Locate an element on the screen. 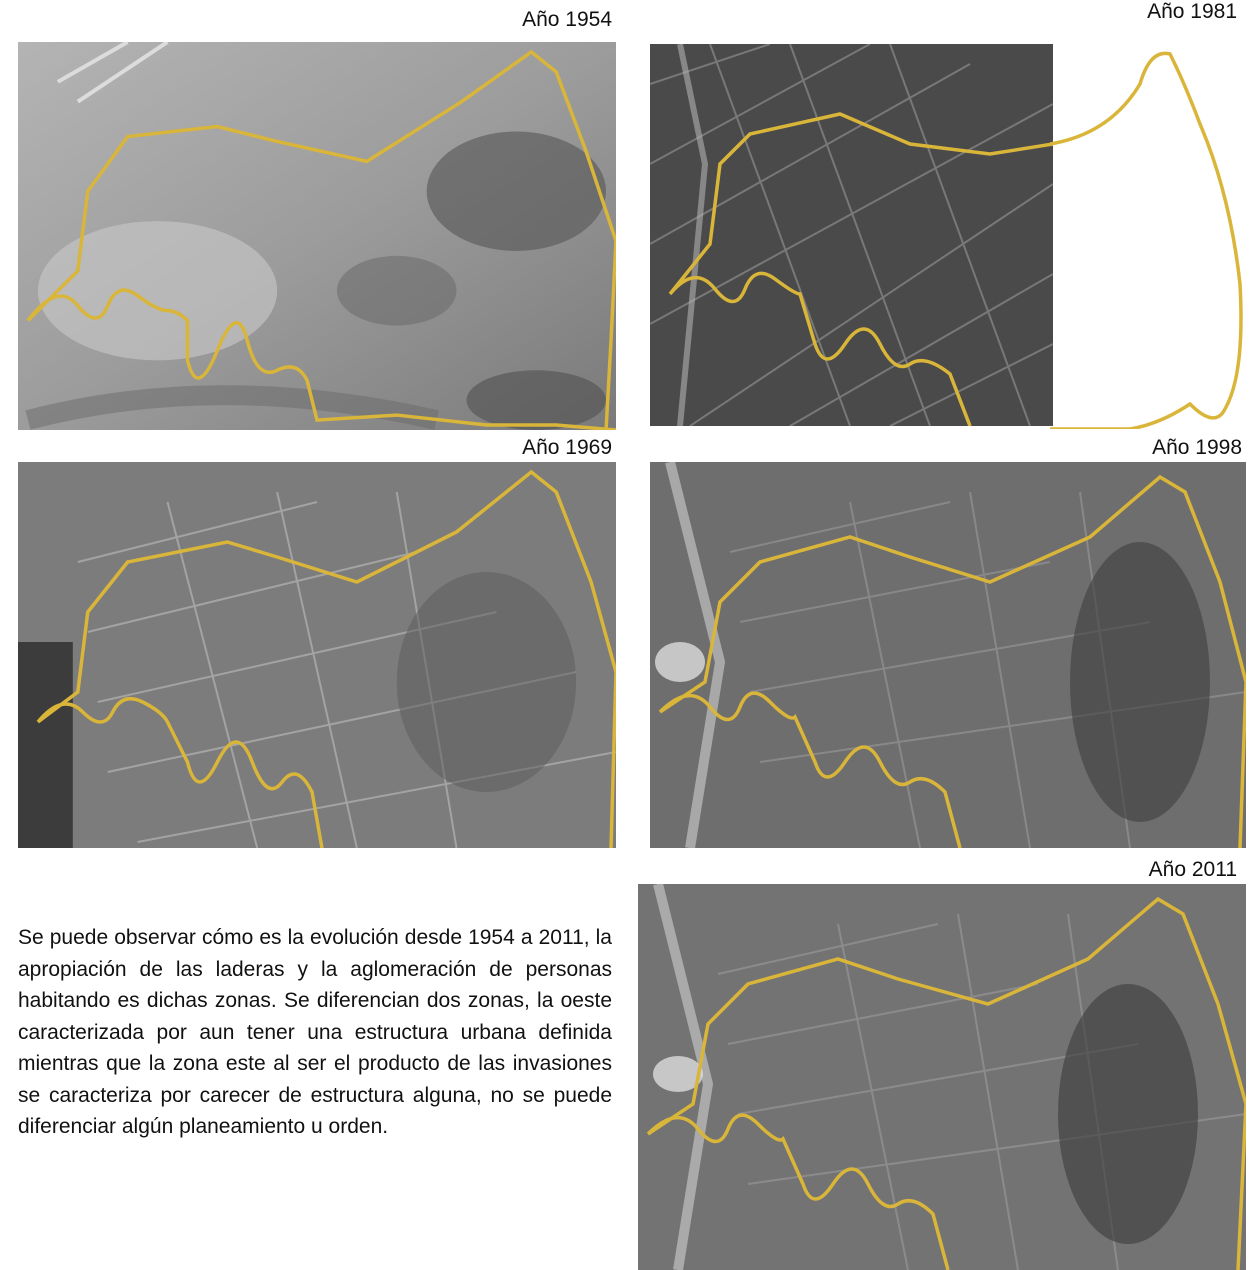 This screenshot has width=1254, height=1270. caption-1969: Año 1969 is located at coordinates (567, 447).